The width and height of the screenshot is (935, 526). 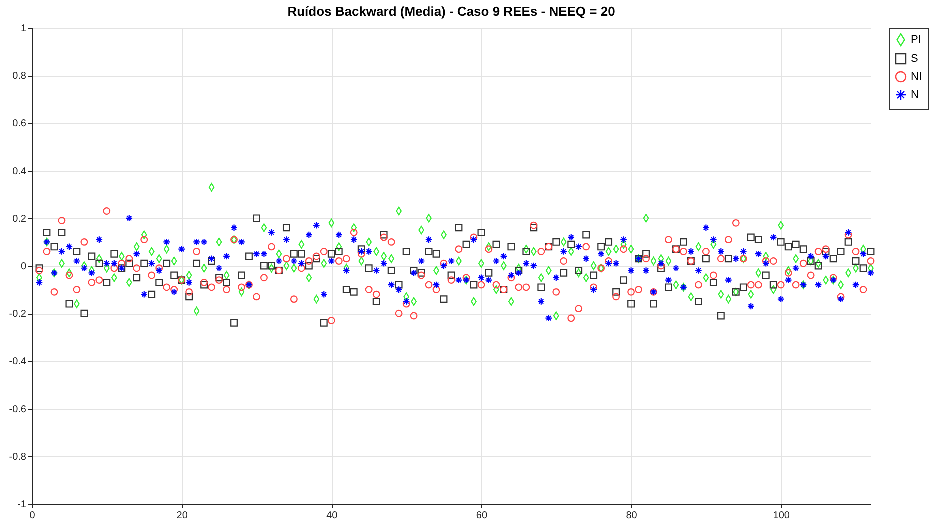 What do you see at coordinates (23, 267) in the screenshot?
I see `y-tick-label: 0` at bounding box center [23, 267].